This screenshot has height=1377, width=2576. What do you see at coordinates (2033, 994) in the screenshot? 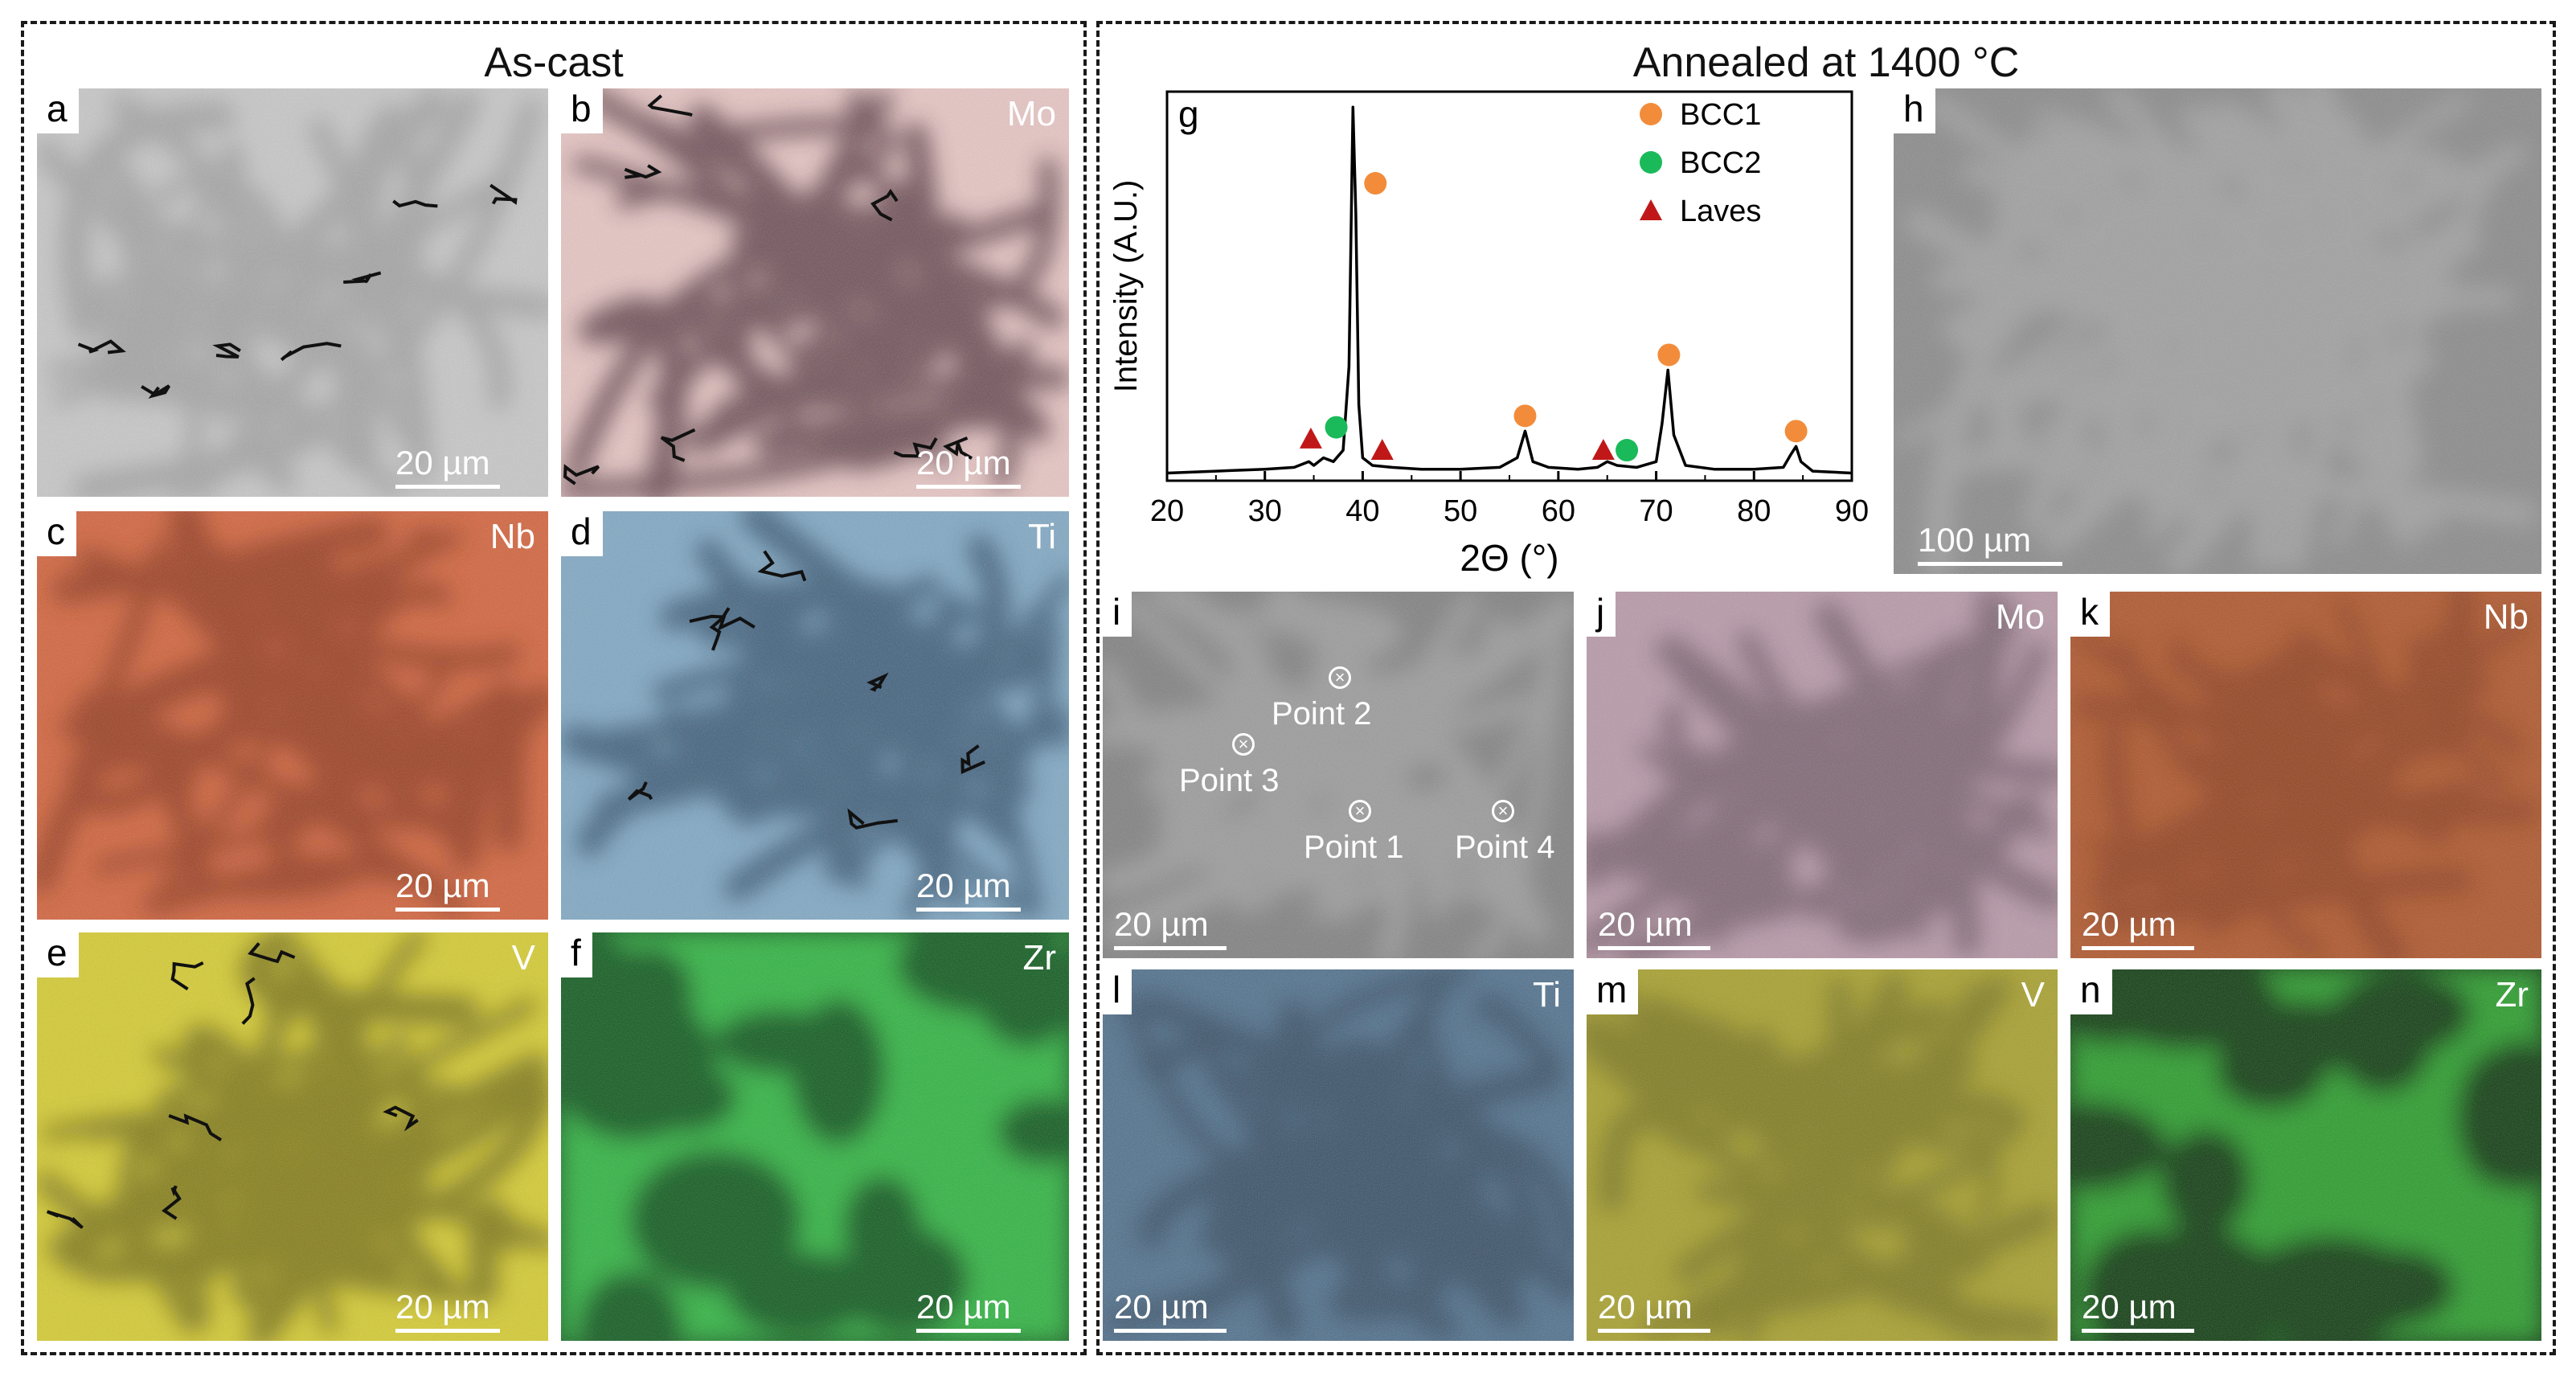
I see `panel-m-element-label: V` at bounding box center [2033, 994].